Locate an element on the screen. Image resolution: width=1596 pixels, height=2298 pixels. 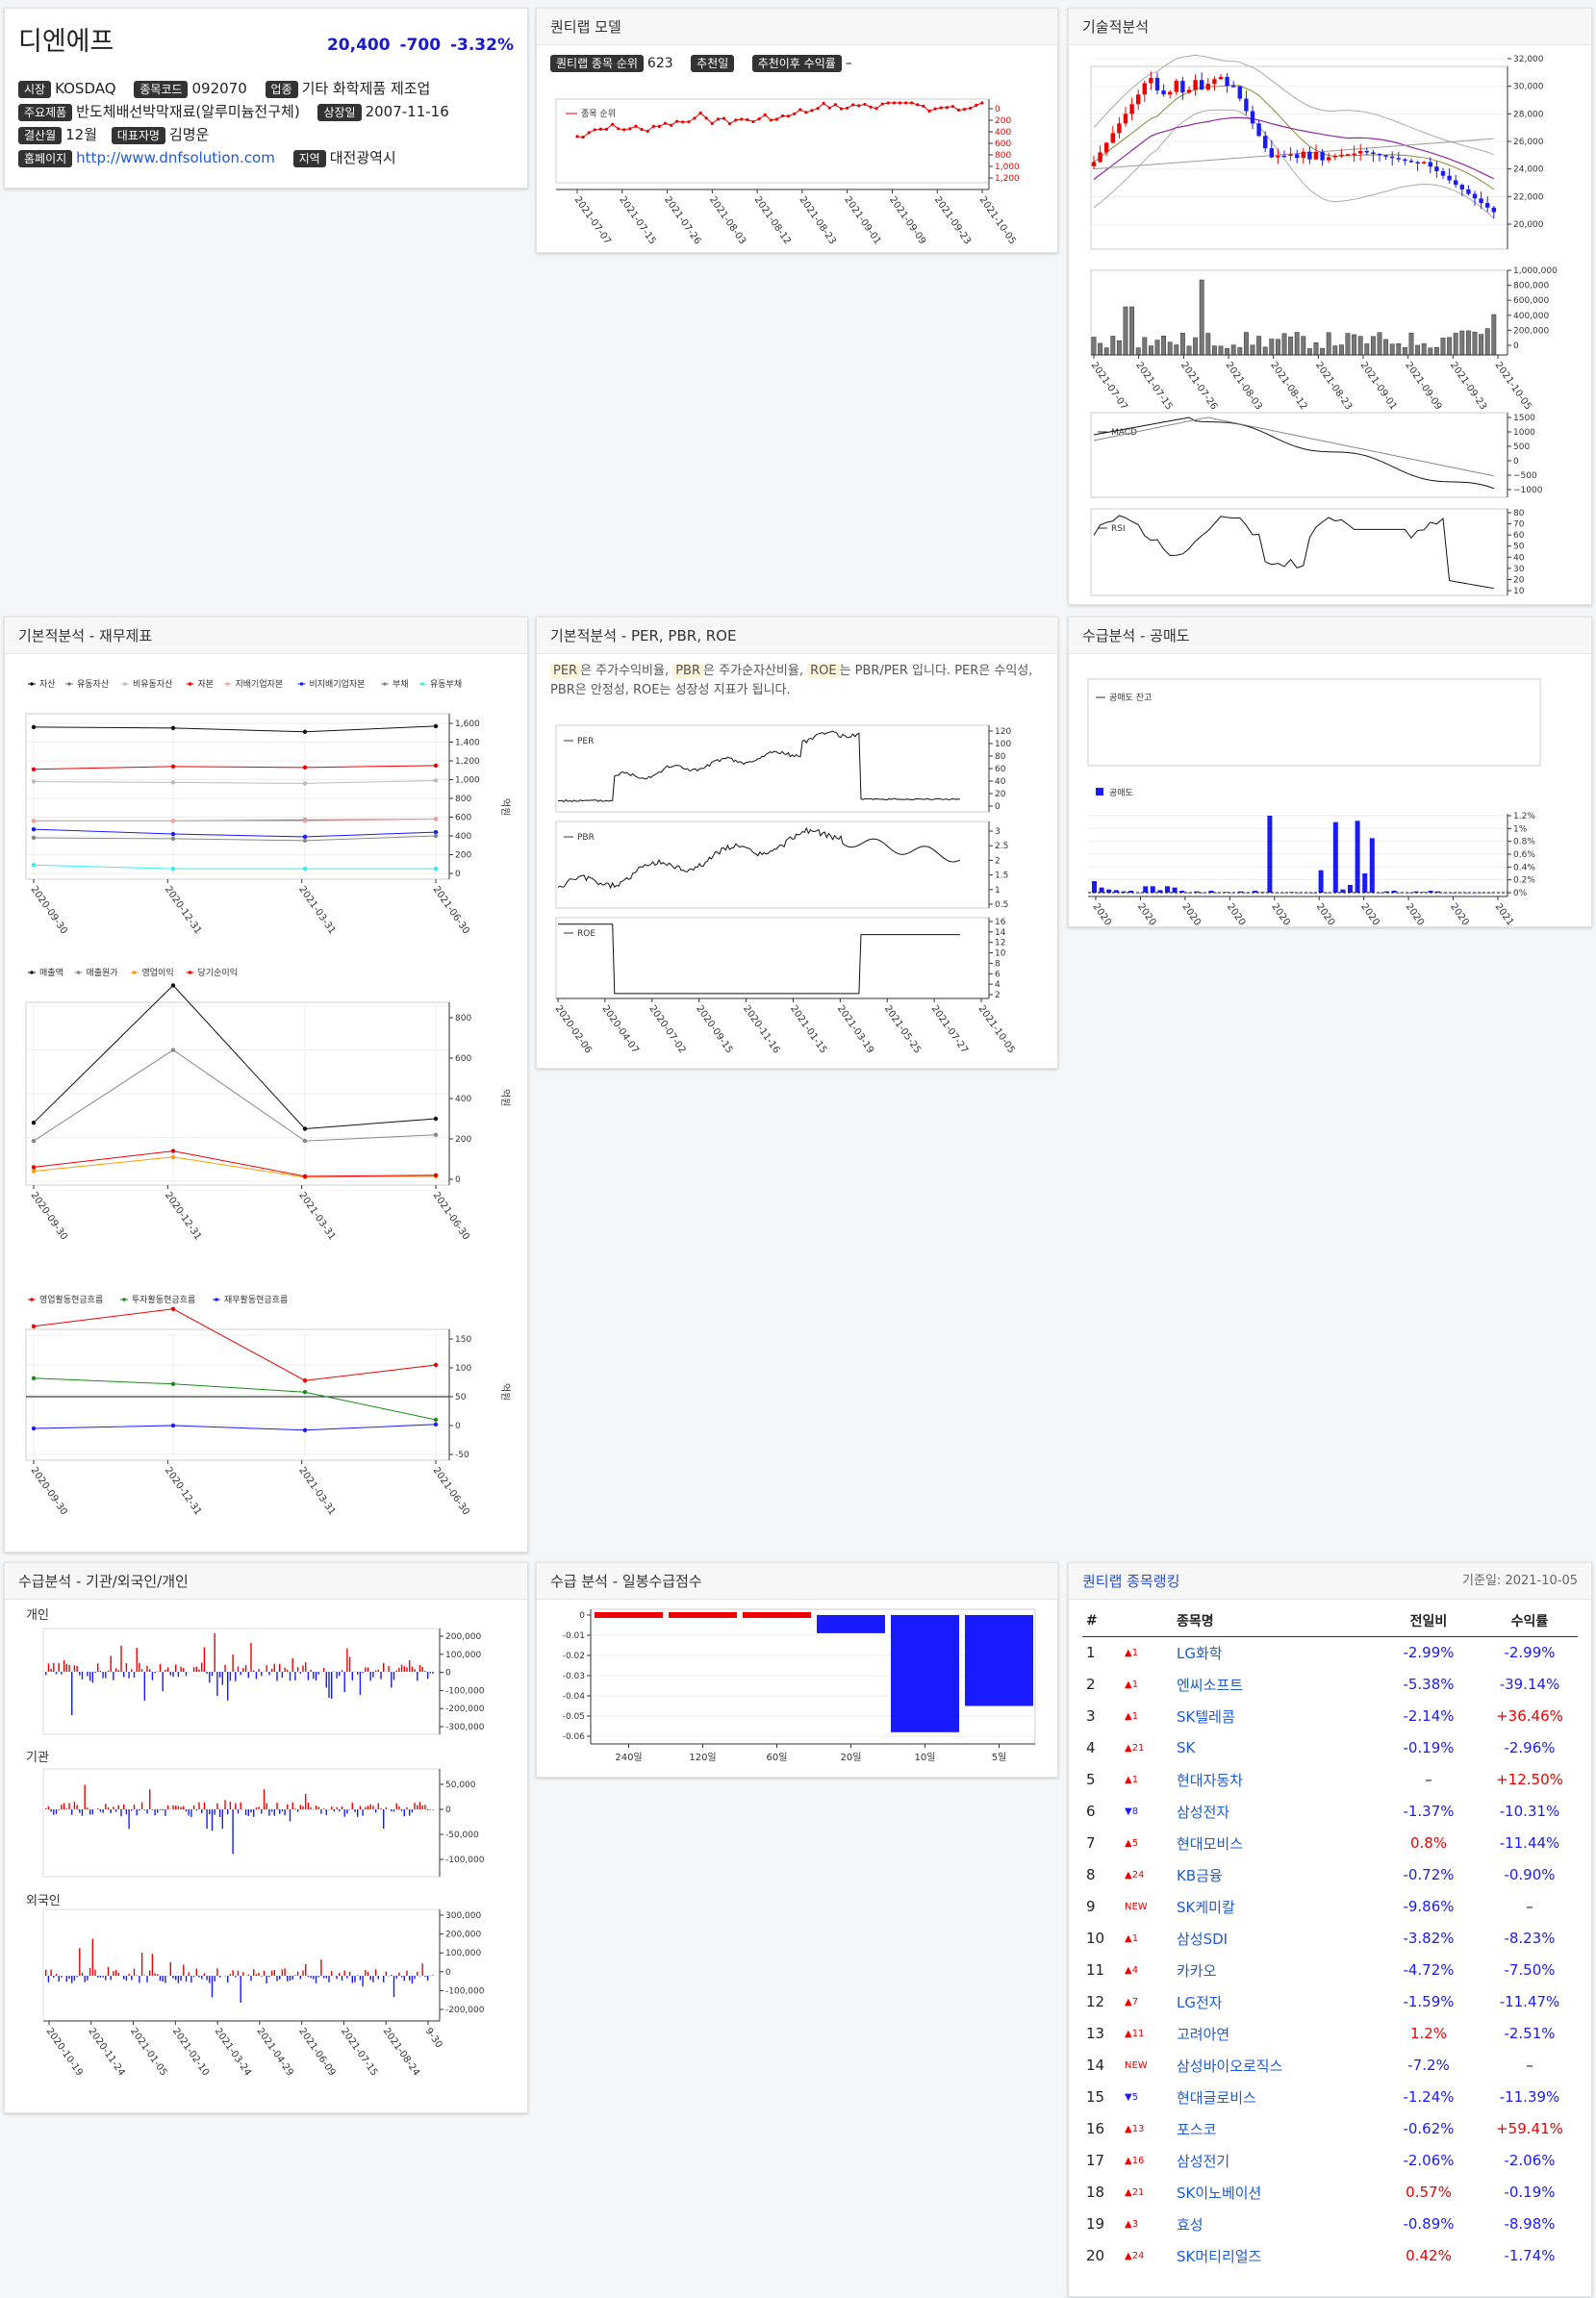
ranking-row: 15 ▼5 현대글로비스 -1.24% -11.39% is located at coordinates (1330, 2097).